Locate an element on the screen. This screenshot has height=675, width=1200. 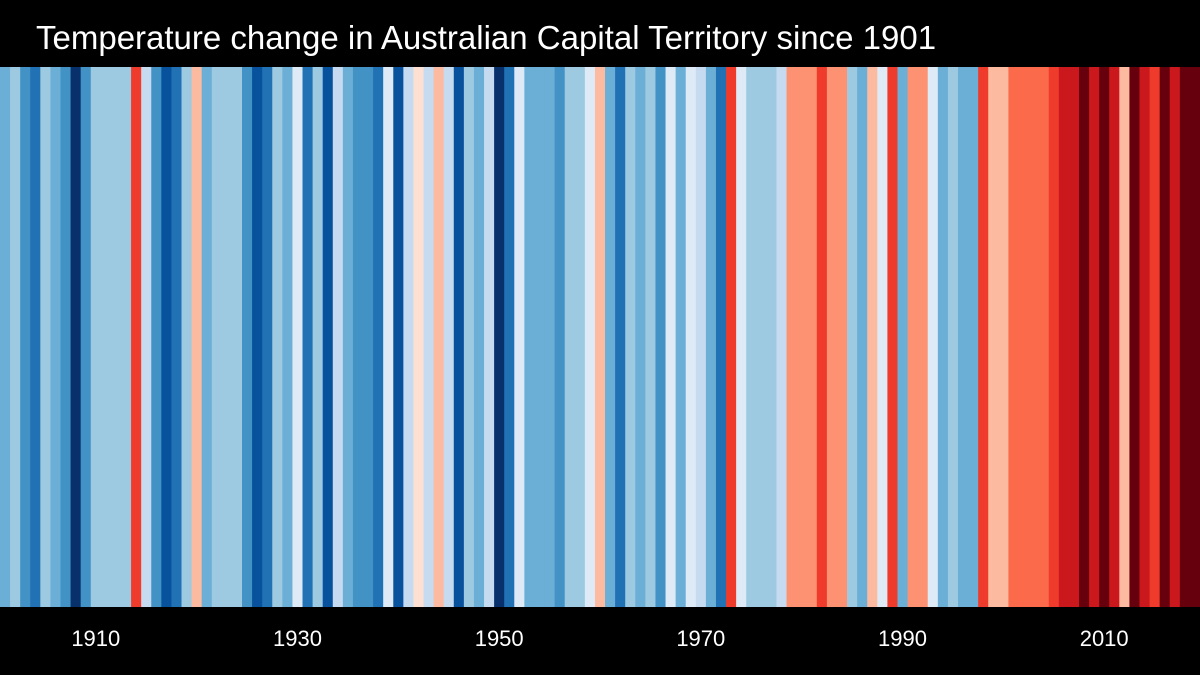
x-tick-label: 2010 is located at coordinates (1104, 638).